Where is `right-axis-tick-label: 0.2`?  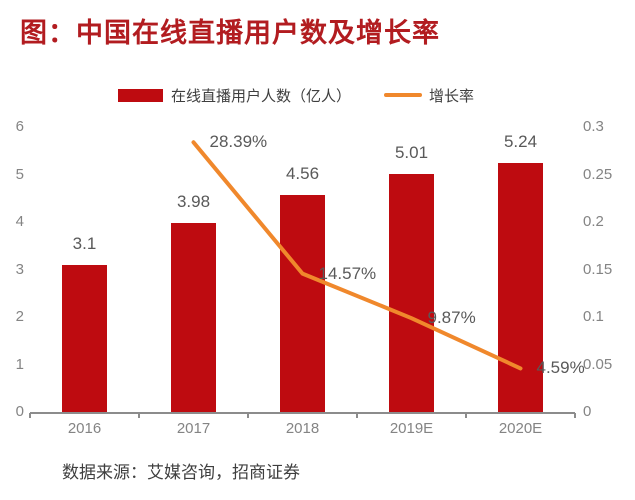
right-axis-tick-label: 0.2 is located at coordinates (593, 221).